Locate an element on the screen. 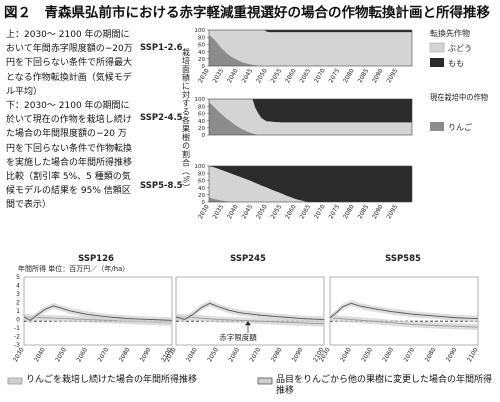  x-tick-label-0: 2070 is located at coordinates (320, 75).